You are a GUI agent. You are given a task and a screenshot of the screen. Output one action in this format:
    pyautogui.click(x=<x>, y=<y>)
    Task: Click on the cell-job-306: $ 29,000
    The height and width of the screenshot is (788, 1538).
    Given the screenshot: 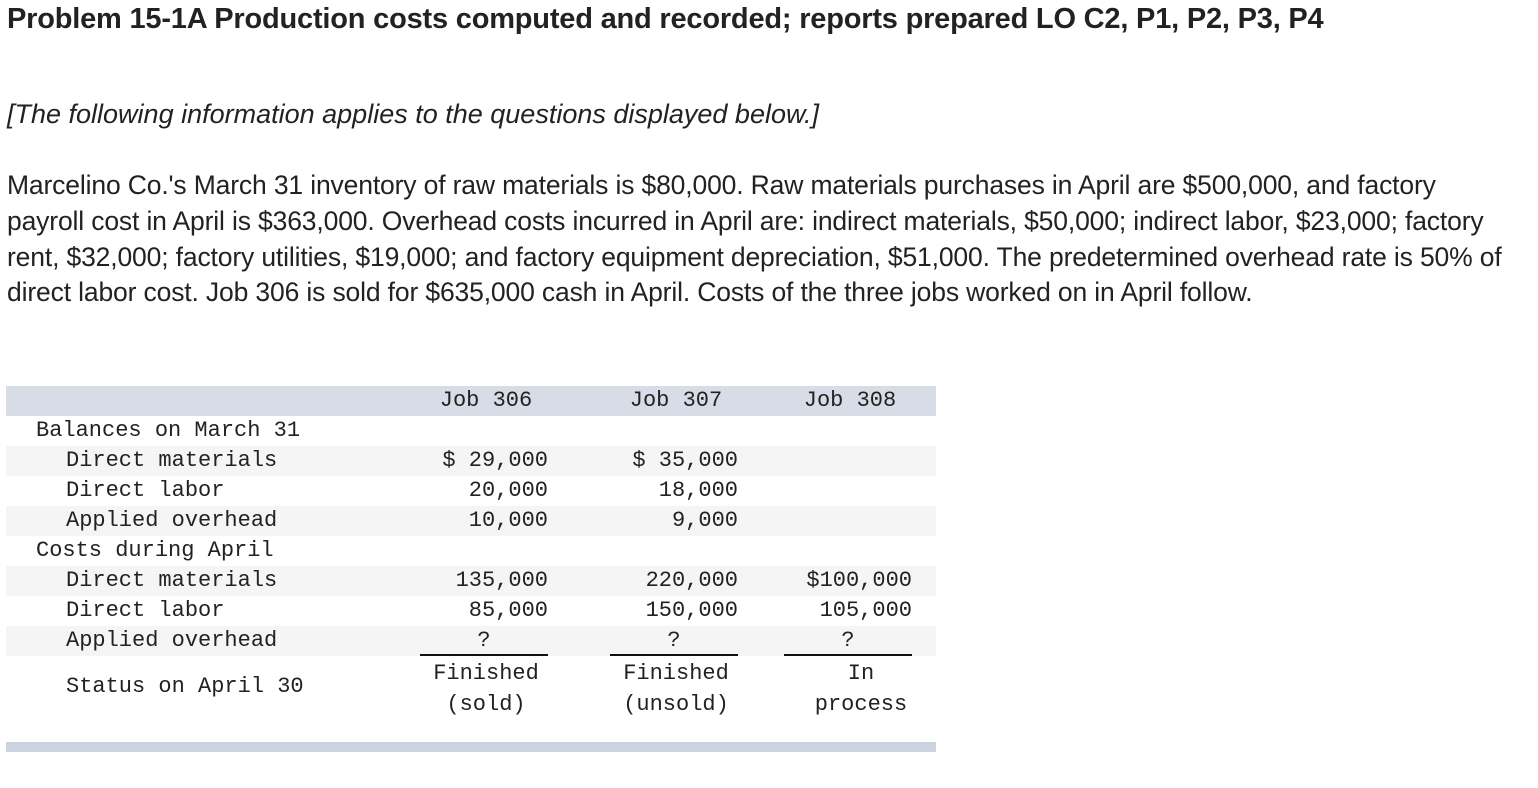 What is the action you would take?
    pyautogui.click(x=495, y=460)
    